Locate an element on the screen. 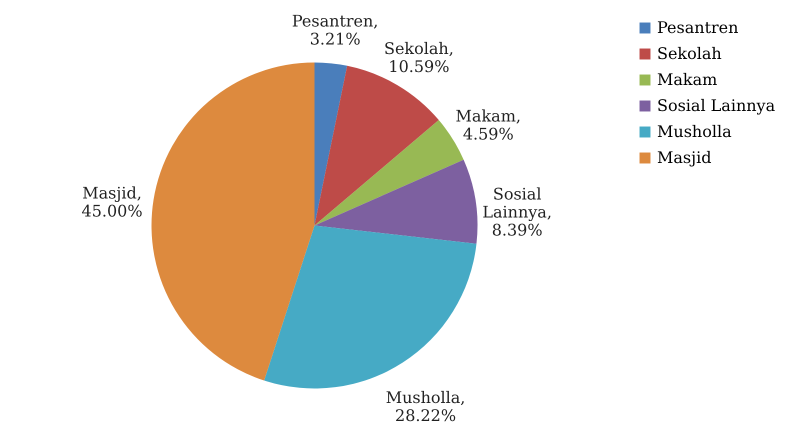  legend-label: Pesantren is located at coordinates (697, 27).